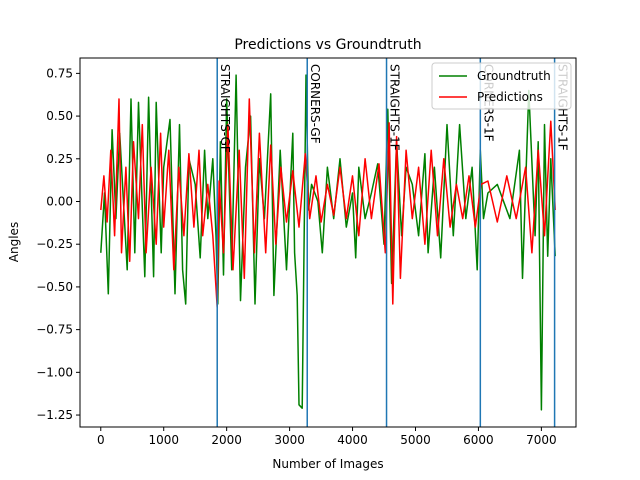 This screenshot has height=480, width=640. What do you see at coordinates (225, 108) in the screenshot?
I see `vertical-line-label-1: STRAIGHTS-GF` at bounding box center [225, 108].